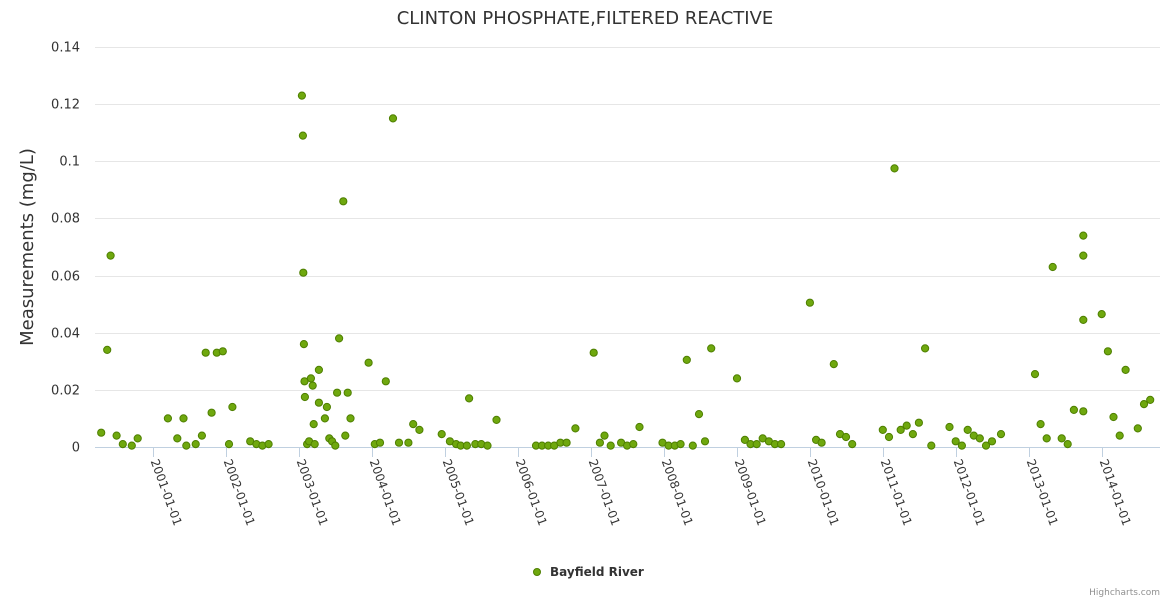 Image resolution: width=1170 pixels, height=600 pixels. What do you see at coordinates (597, 572) in the screenshot?
I see `legend-item-bayfield-river: Bayfield River` at bounding box center [597, 572].